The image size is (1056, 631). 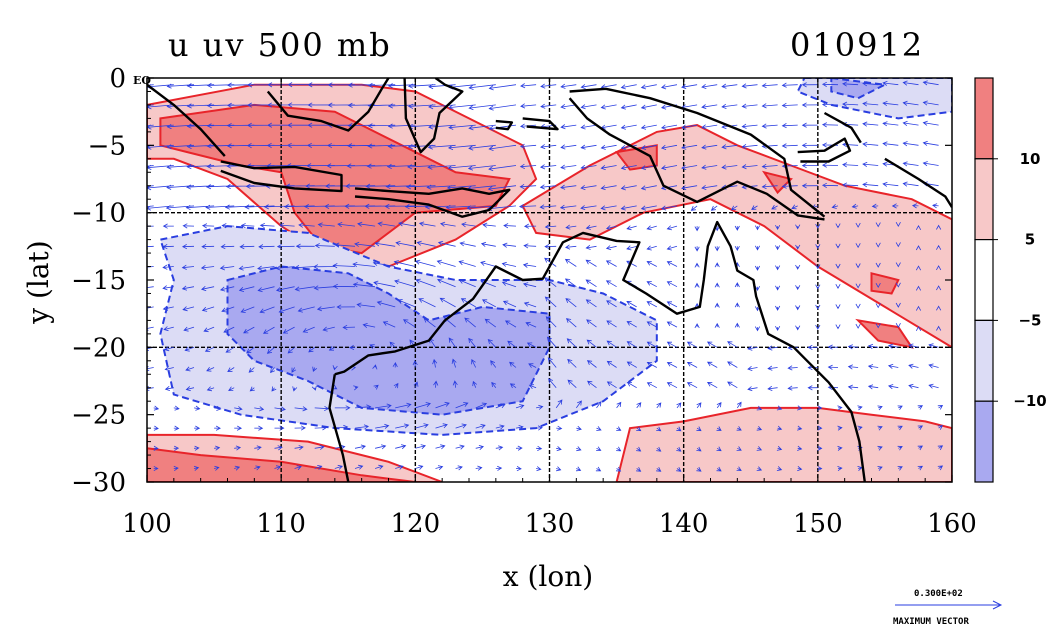 What do you see at coordinates (98, 348) in the screenshot?
I see `y-tick-label: −20` at bounding box center [98, 348].